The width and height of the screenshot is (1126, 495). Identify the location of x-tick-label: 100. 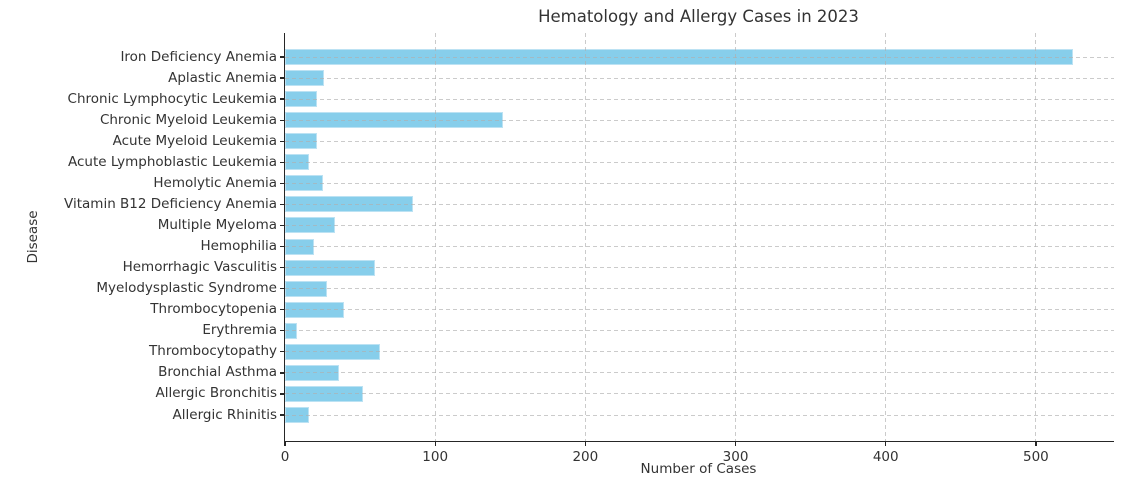
(435, 457).